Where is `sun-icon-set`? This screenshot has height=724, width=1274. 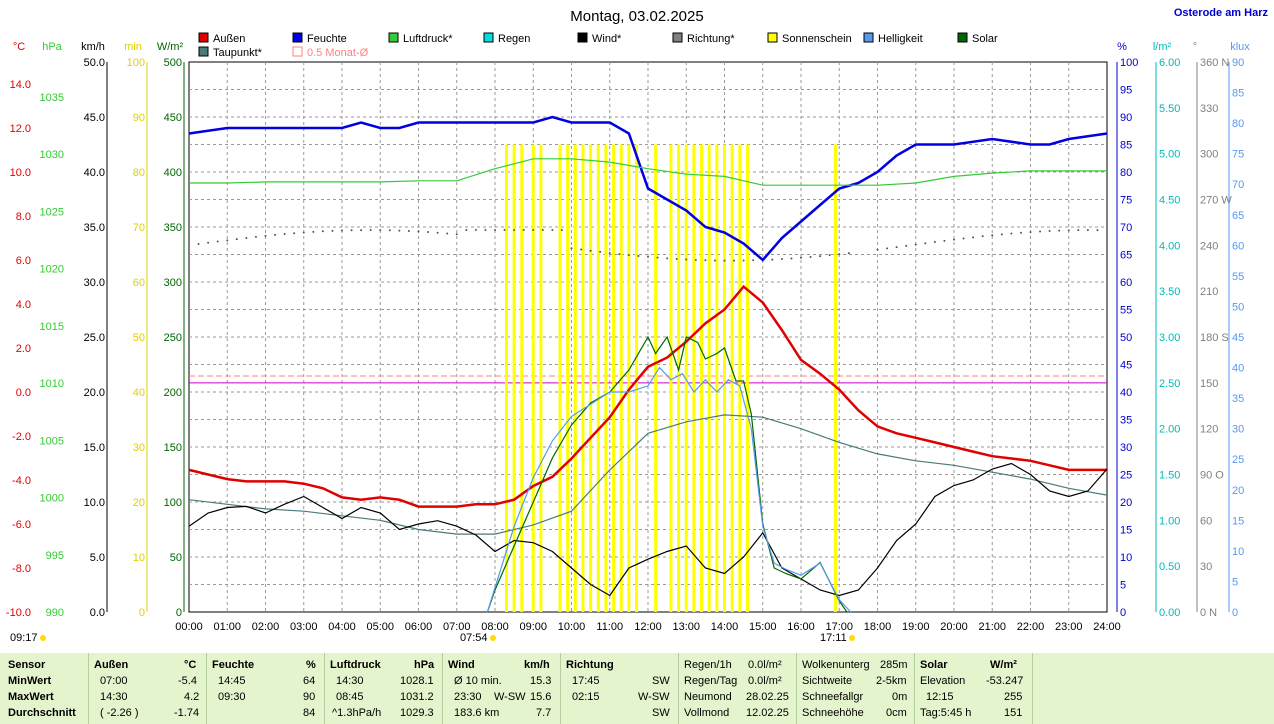 sun-icon-set is located at coordinates (852, 638).